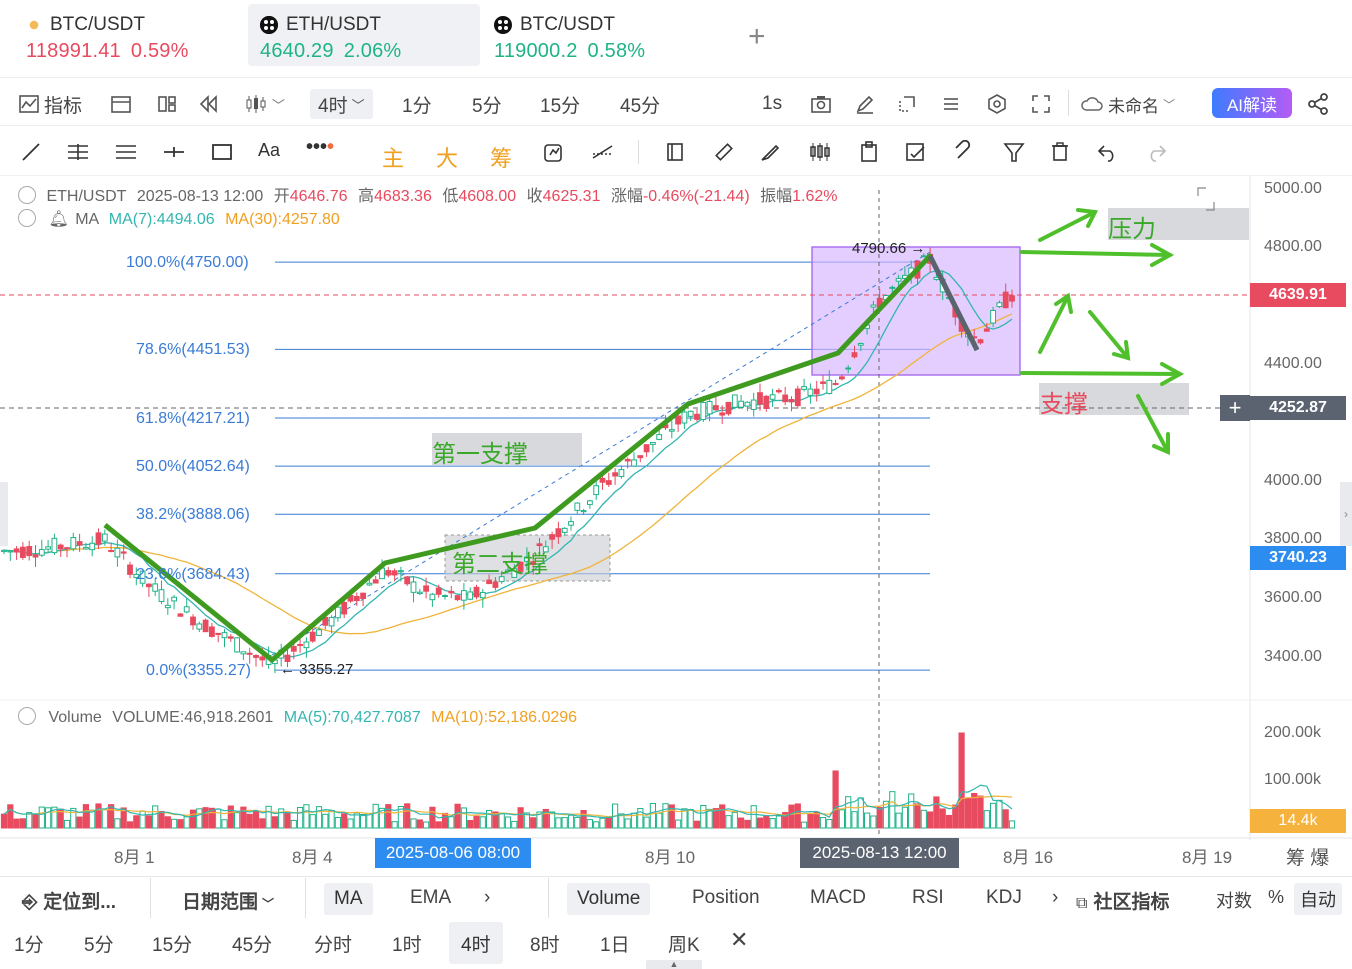  What do you see at coordinates (29, 945) in the screenshot?
I see `interval-1m-button: 1分` at bounding box center [29, 945].